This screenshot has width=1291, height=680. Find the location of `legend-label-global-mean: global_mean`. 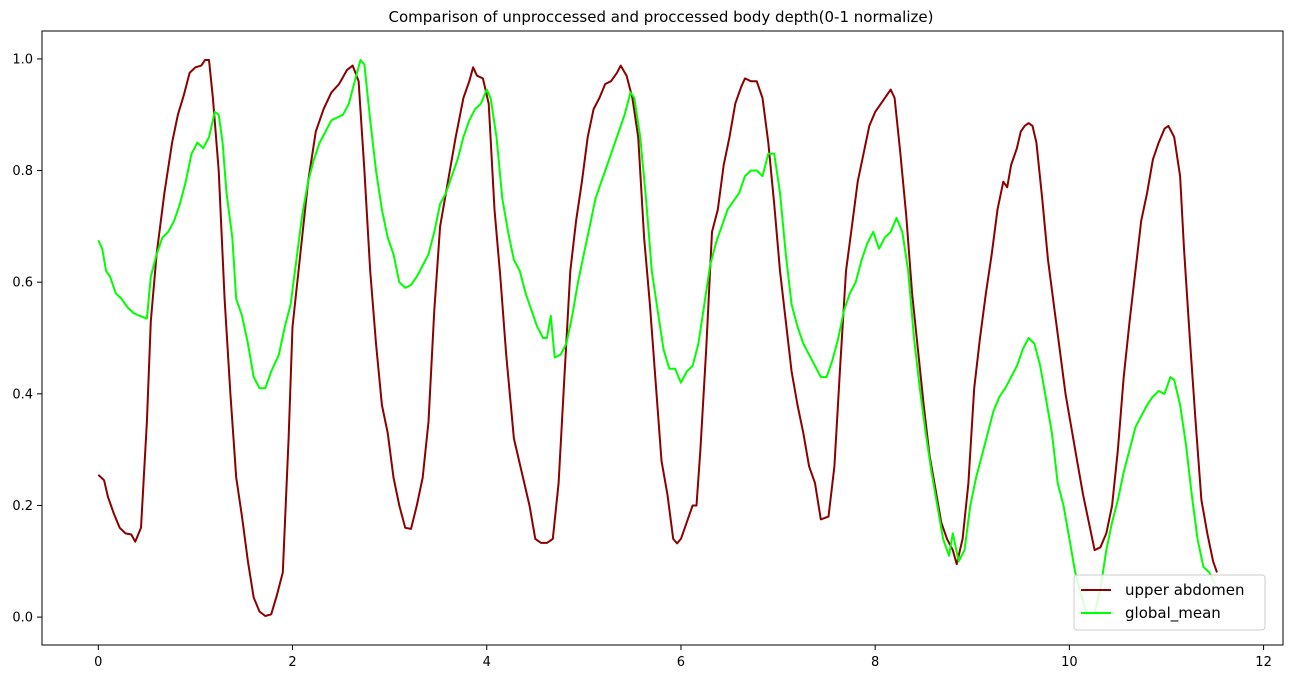

legend-label-global-mean: global_mean is located at coordinates (1173, 613).